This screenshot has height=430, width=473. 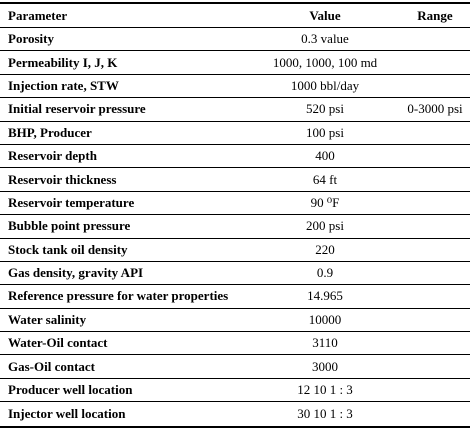 I want to click on table-header-row: Parameter Value Range, so click(x=235, y=16).